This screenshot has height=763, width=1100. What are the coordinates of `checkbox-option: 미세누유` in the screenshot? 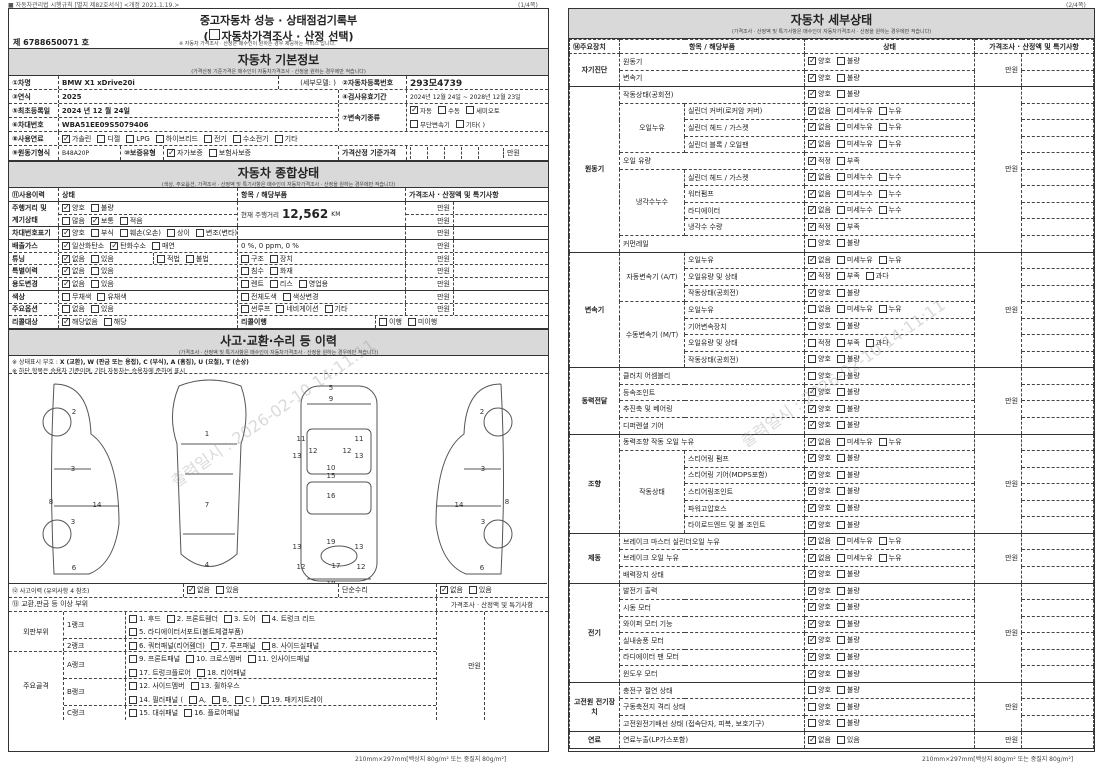 It's located at (854, 260).